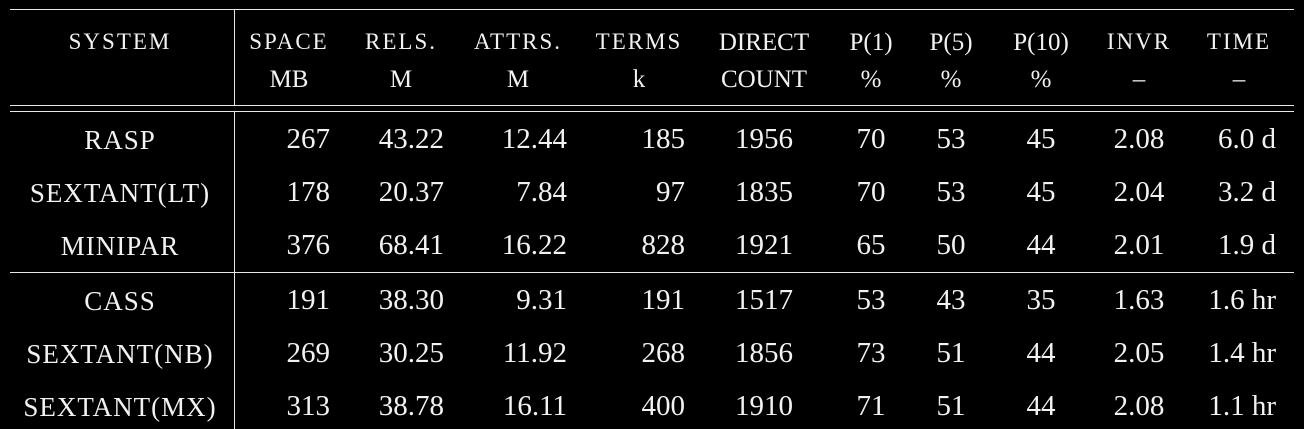 Image resolution: width=1304 pixels, height=429 pixels. What do you see at coordinates (1239, 79) in the screenshot?
I see `column-unit-10: –` at bounding box center [1239, 79].